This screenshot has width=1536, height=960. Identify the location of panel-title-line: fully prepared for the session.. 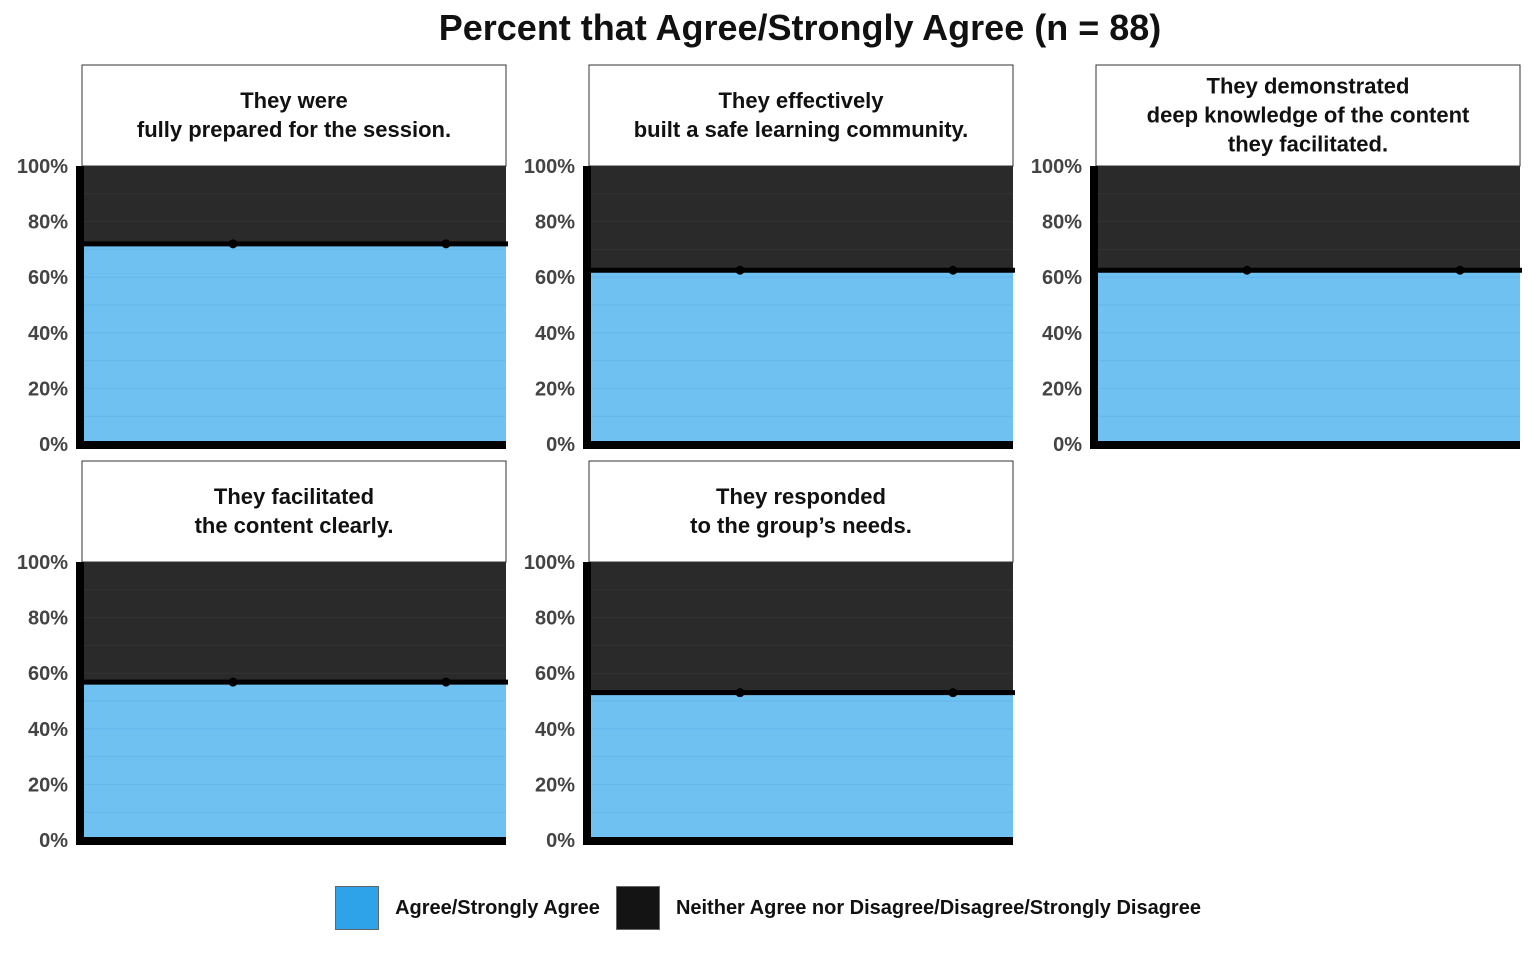
(294, 129).